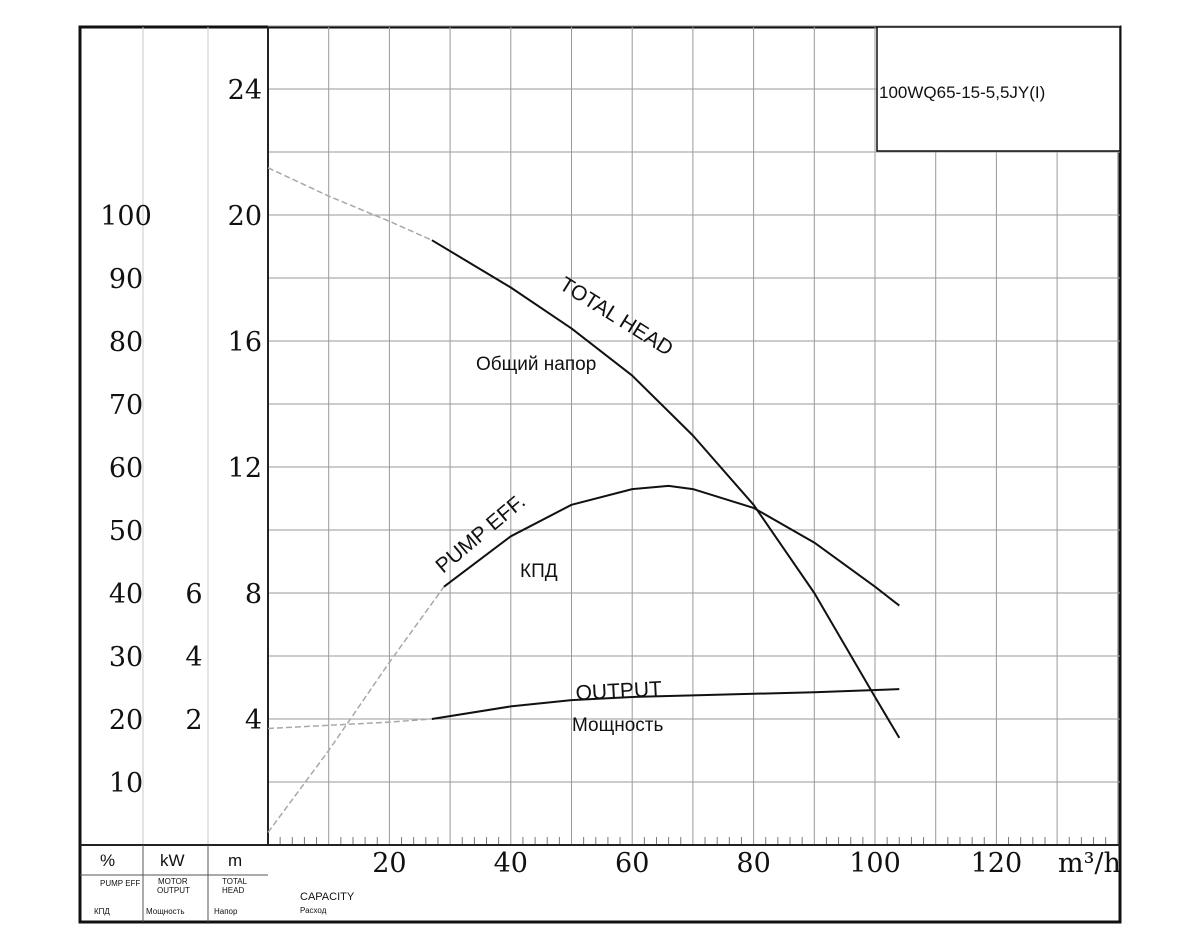 The width and height of the screenshot is (1200, 950). I want to click on total-head-extrapolated-curve, so click(350, 204).